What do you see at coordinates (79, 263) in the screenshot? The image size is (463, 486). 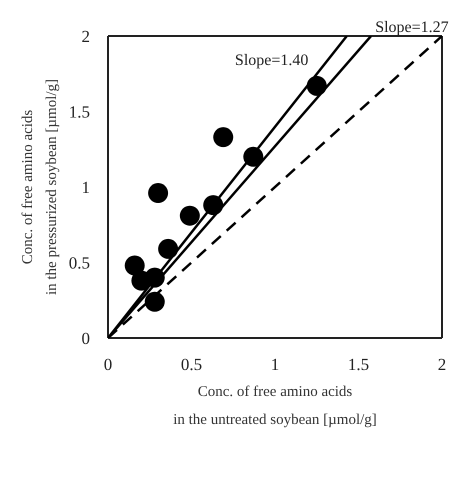 I see `y-tick-label: 0.5` at bounding box center [79, 263].